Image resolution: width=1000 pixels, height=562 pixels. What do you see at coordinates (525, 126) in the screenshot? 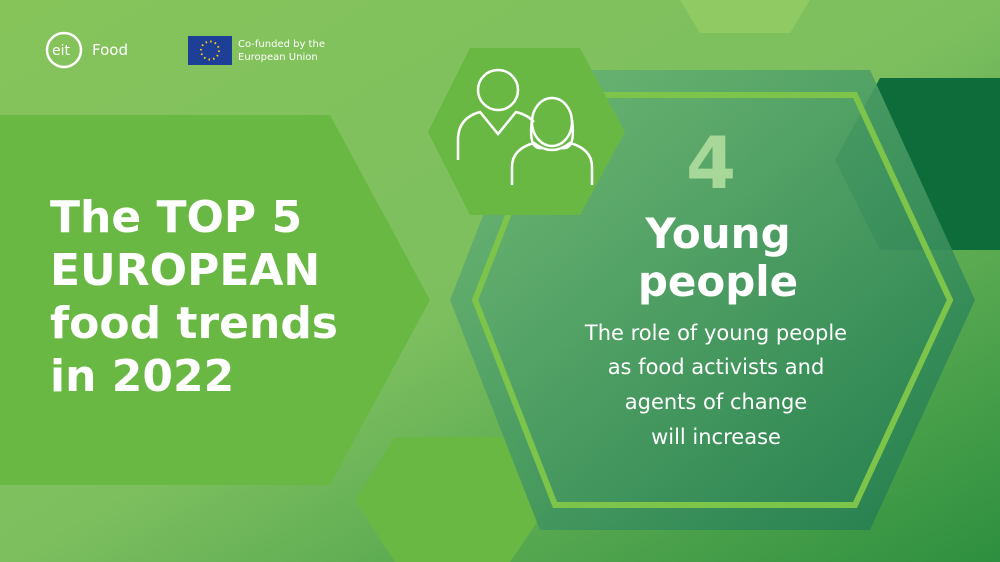
I see `people-icon` at bounding box center [525, 126].